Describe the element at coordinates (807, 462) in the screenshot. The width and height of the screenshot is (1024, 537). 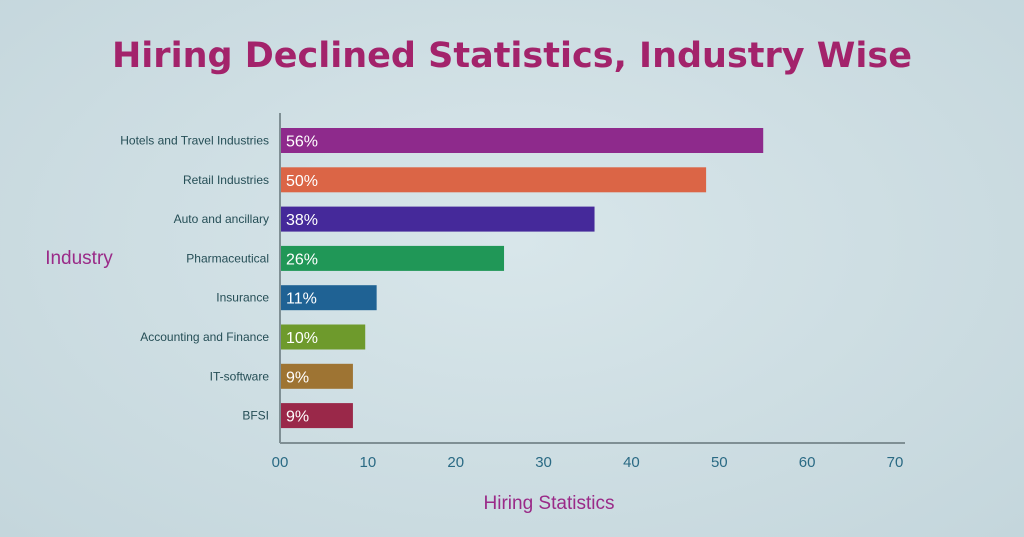
I see `x-tick-label: 60` at that location.